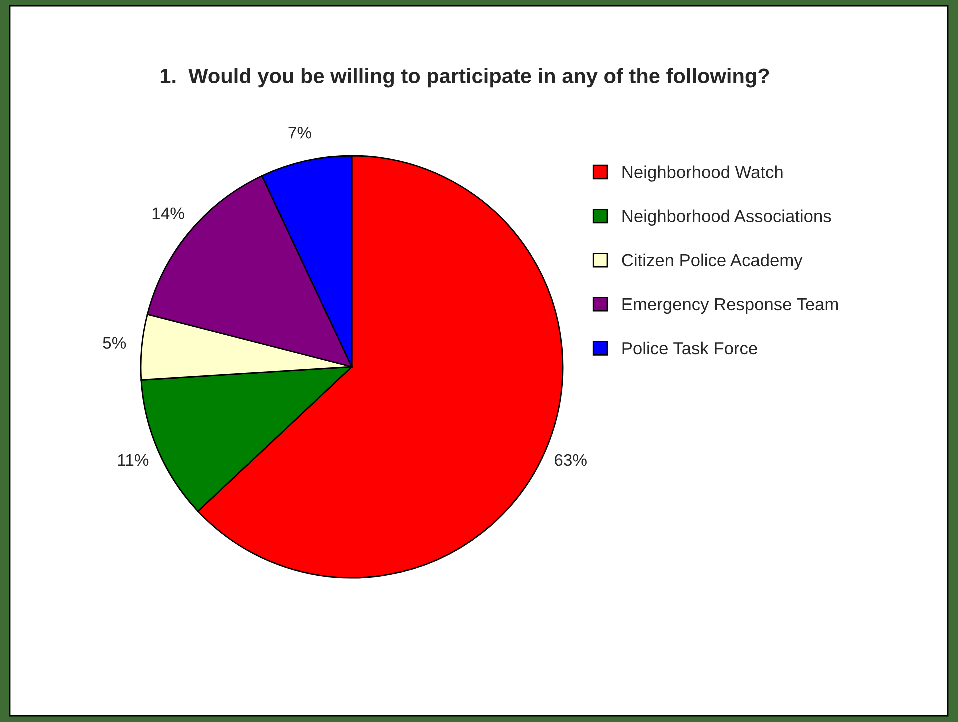 Image resolution: width=958 pixels, height=722 pixels. What do you see at coordinates (727, 218) in the screenshot?
I see `legend-label: Neighborhood Associations` at bounding box center [727, 218].